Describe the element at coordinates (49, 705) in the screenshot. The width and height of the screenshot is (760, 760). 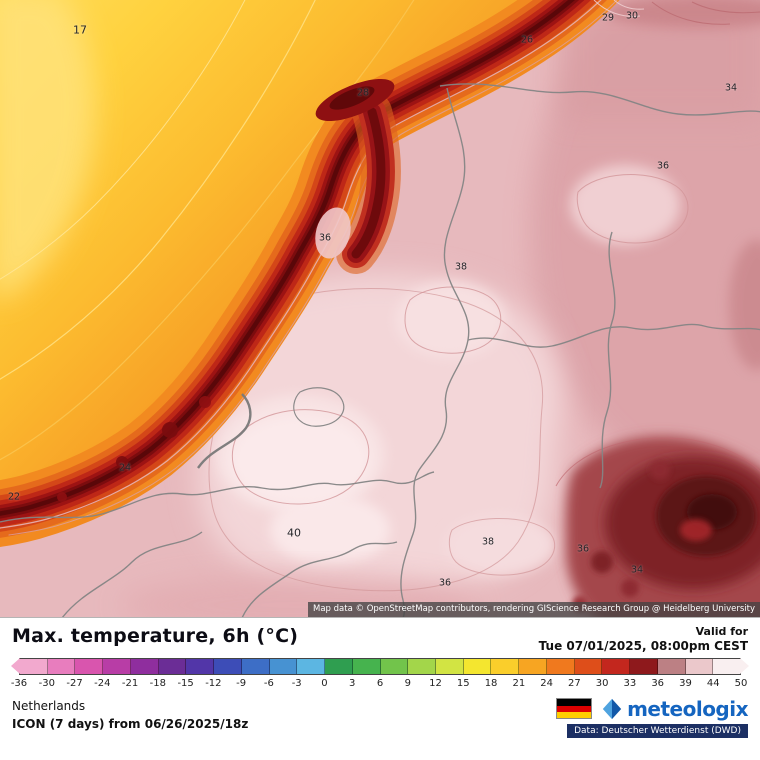
I see `region-label: Netherlands` at that location.